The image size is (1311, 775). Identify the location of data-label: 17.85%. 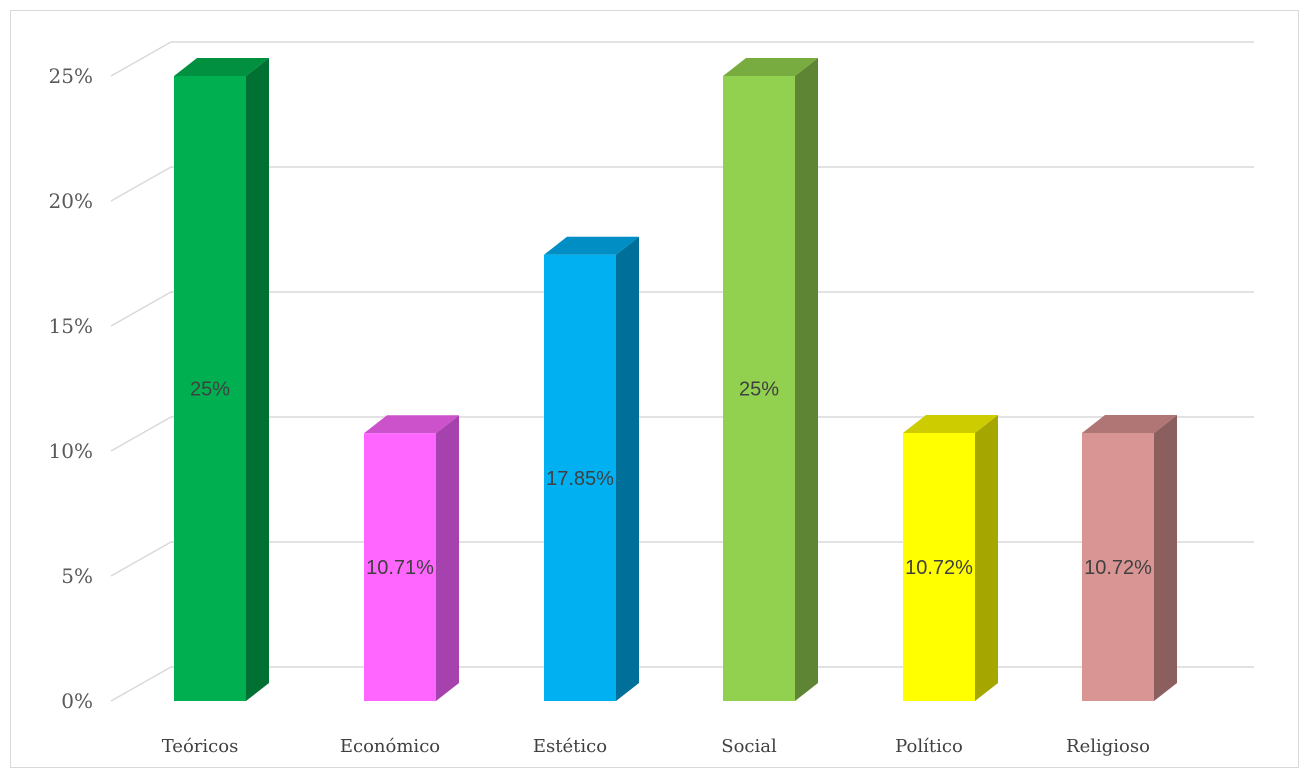
(580, 479).